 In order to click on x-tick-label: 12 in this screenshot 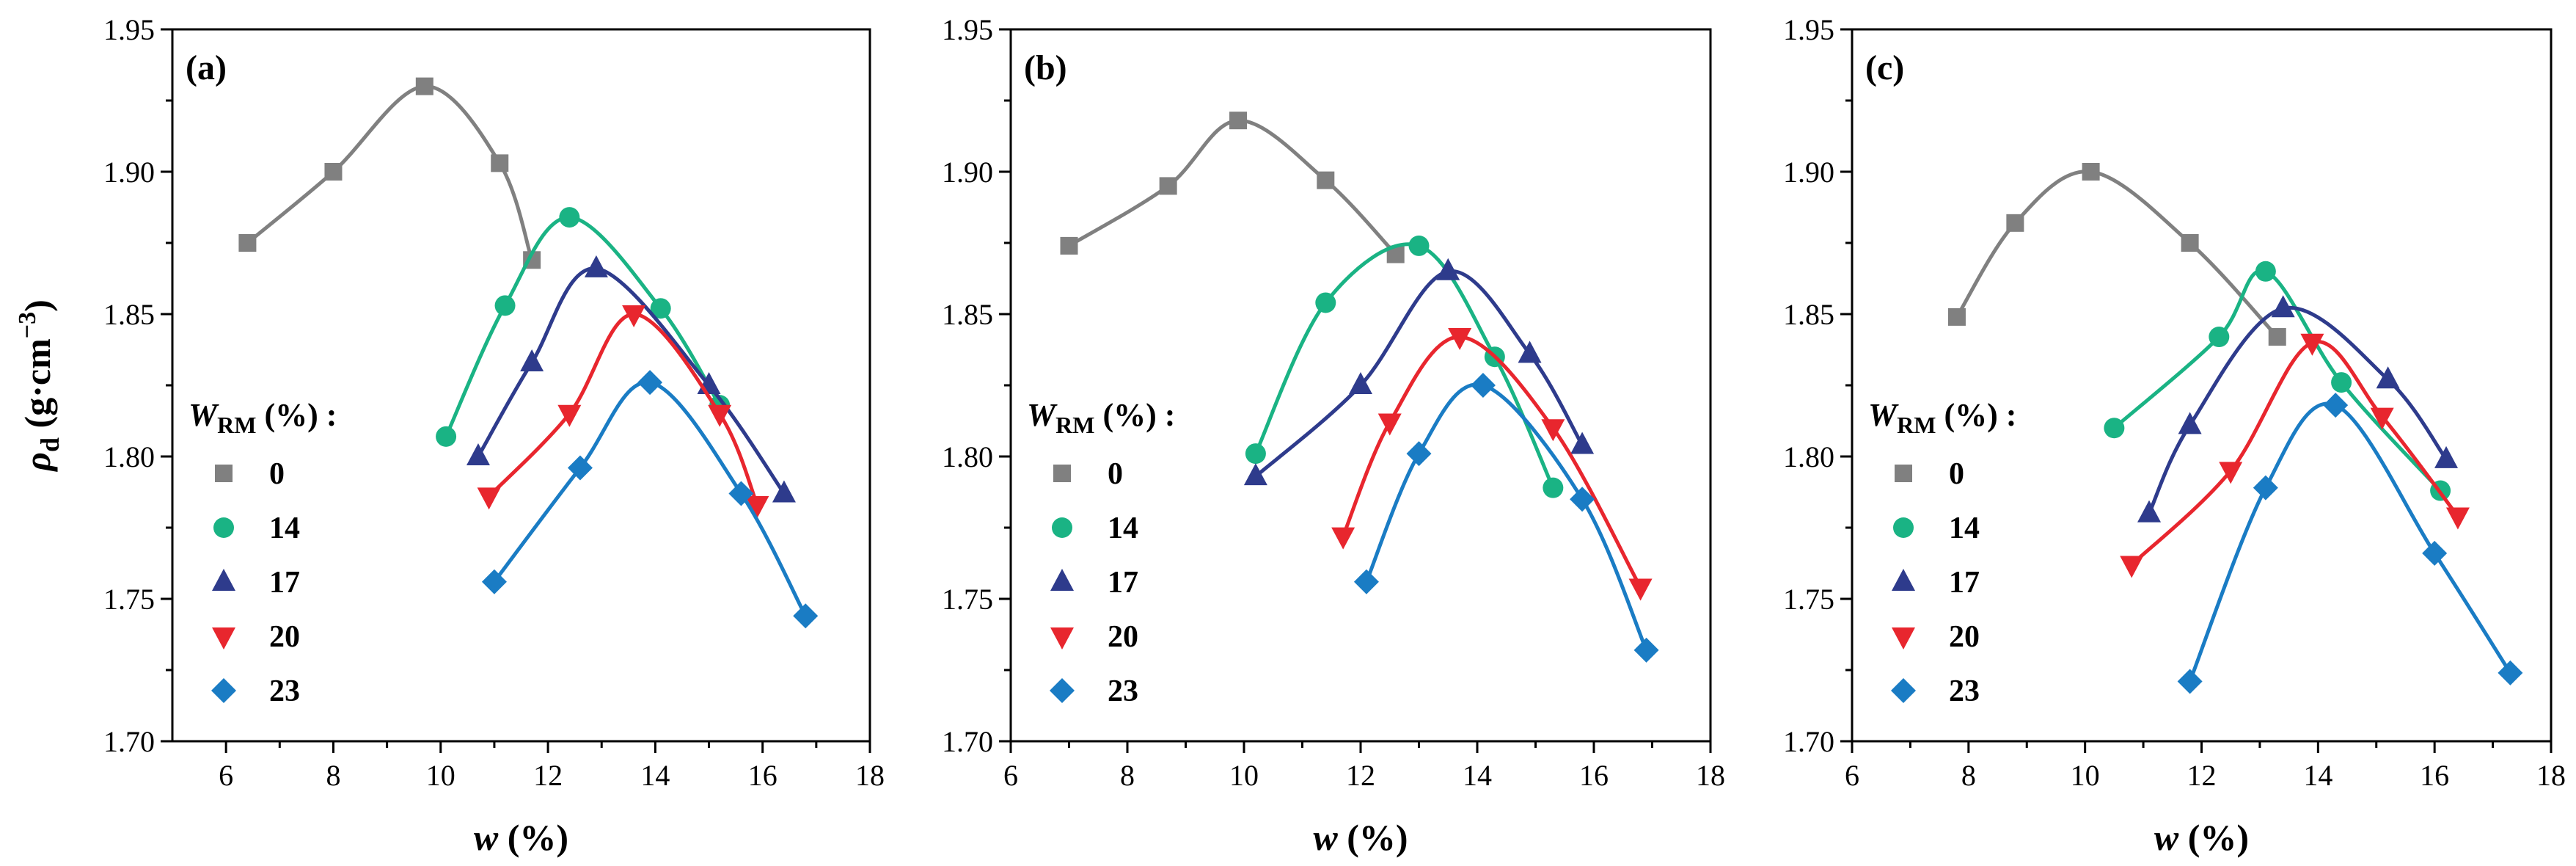, I will do `click(548, 775)`.